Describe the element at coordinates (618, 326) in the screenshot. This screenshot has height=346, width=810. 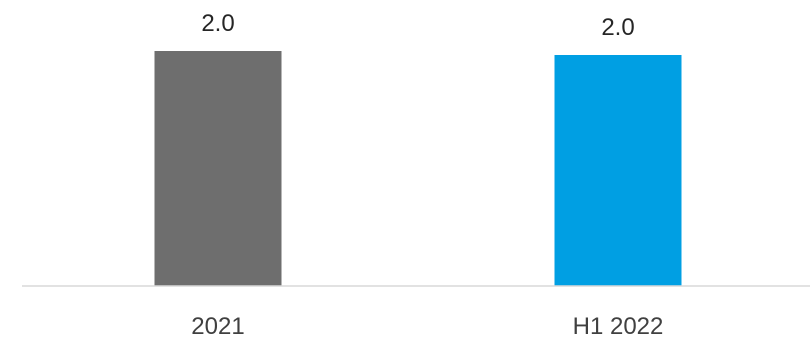
I see `category-label-2: H1 2022` at that location.